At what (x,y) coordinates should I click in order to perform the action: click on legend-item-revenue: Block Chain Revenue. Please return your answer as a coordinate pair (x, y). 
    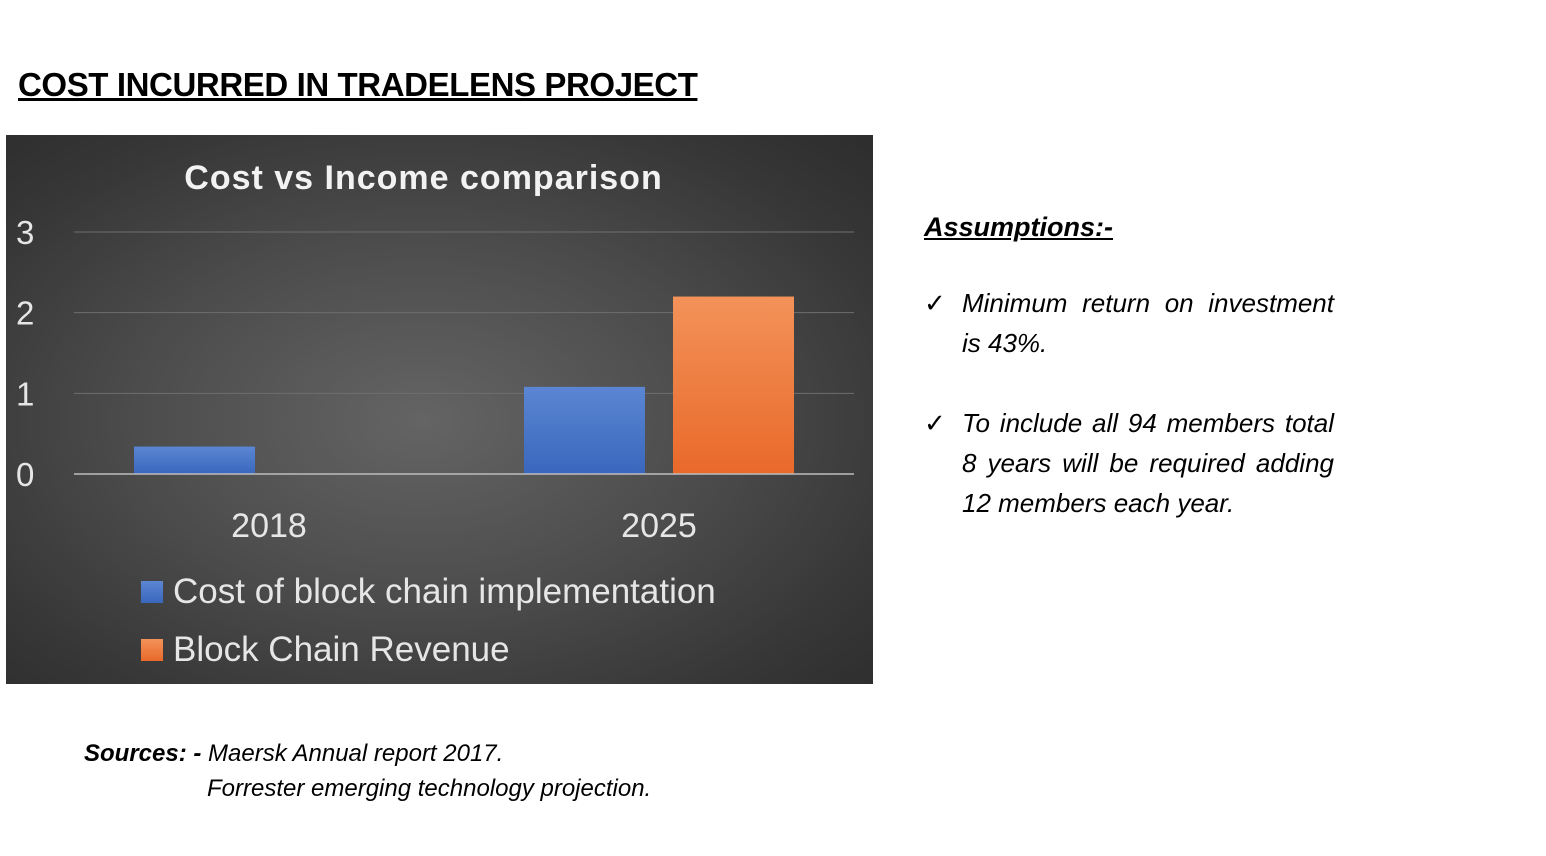
    Looking at the image, I should click on (428, 650).